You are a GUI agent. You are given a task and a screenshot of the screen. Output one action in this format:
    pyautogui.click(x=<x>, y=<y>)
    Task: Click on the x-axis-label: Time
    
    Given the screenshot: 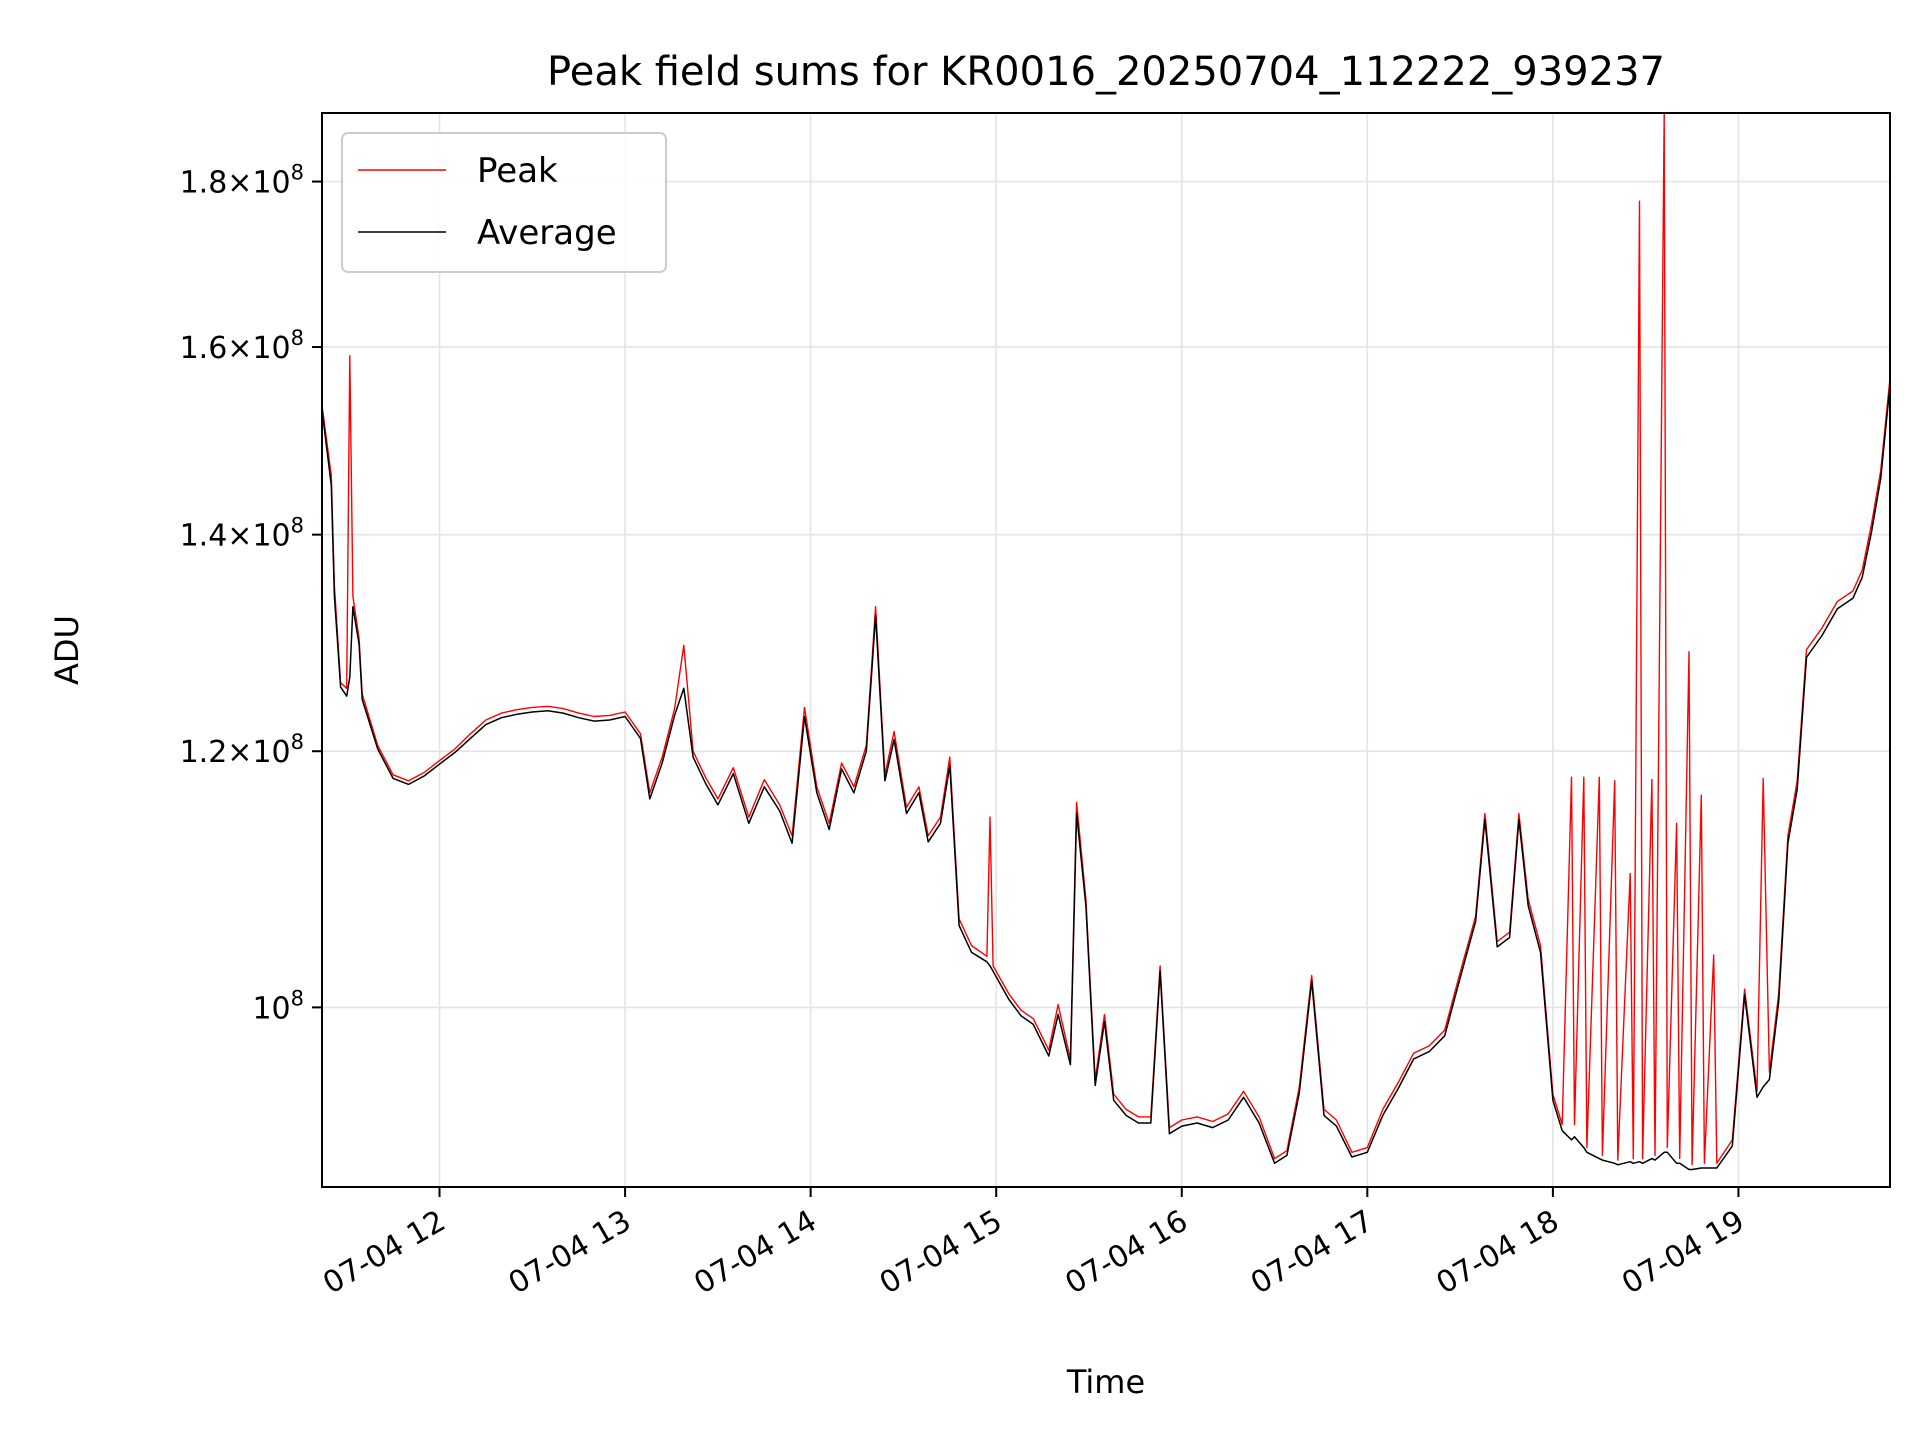 What is the action you would take?
    pyautogui.click(x=1105, y=1382)
    